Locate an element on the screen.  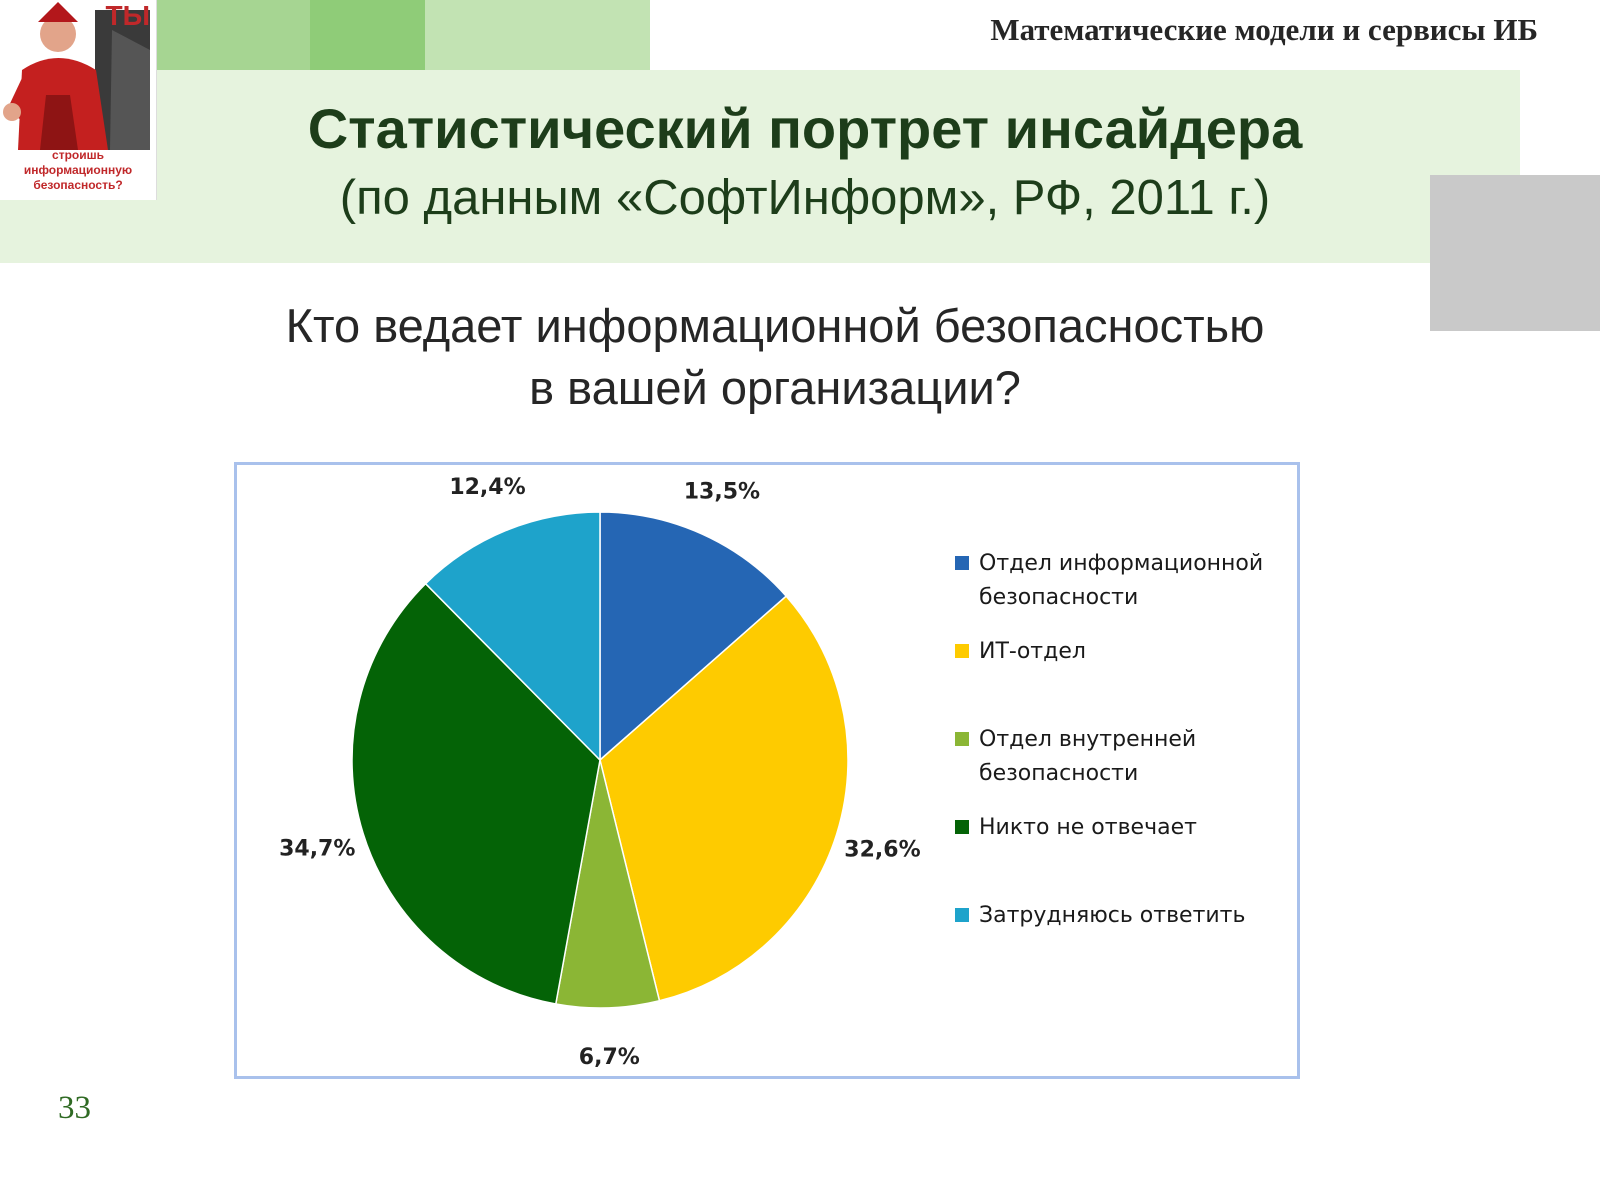
legend-label-line: ИТ-отдел is located at coordinates (1032, 651).